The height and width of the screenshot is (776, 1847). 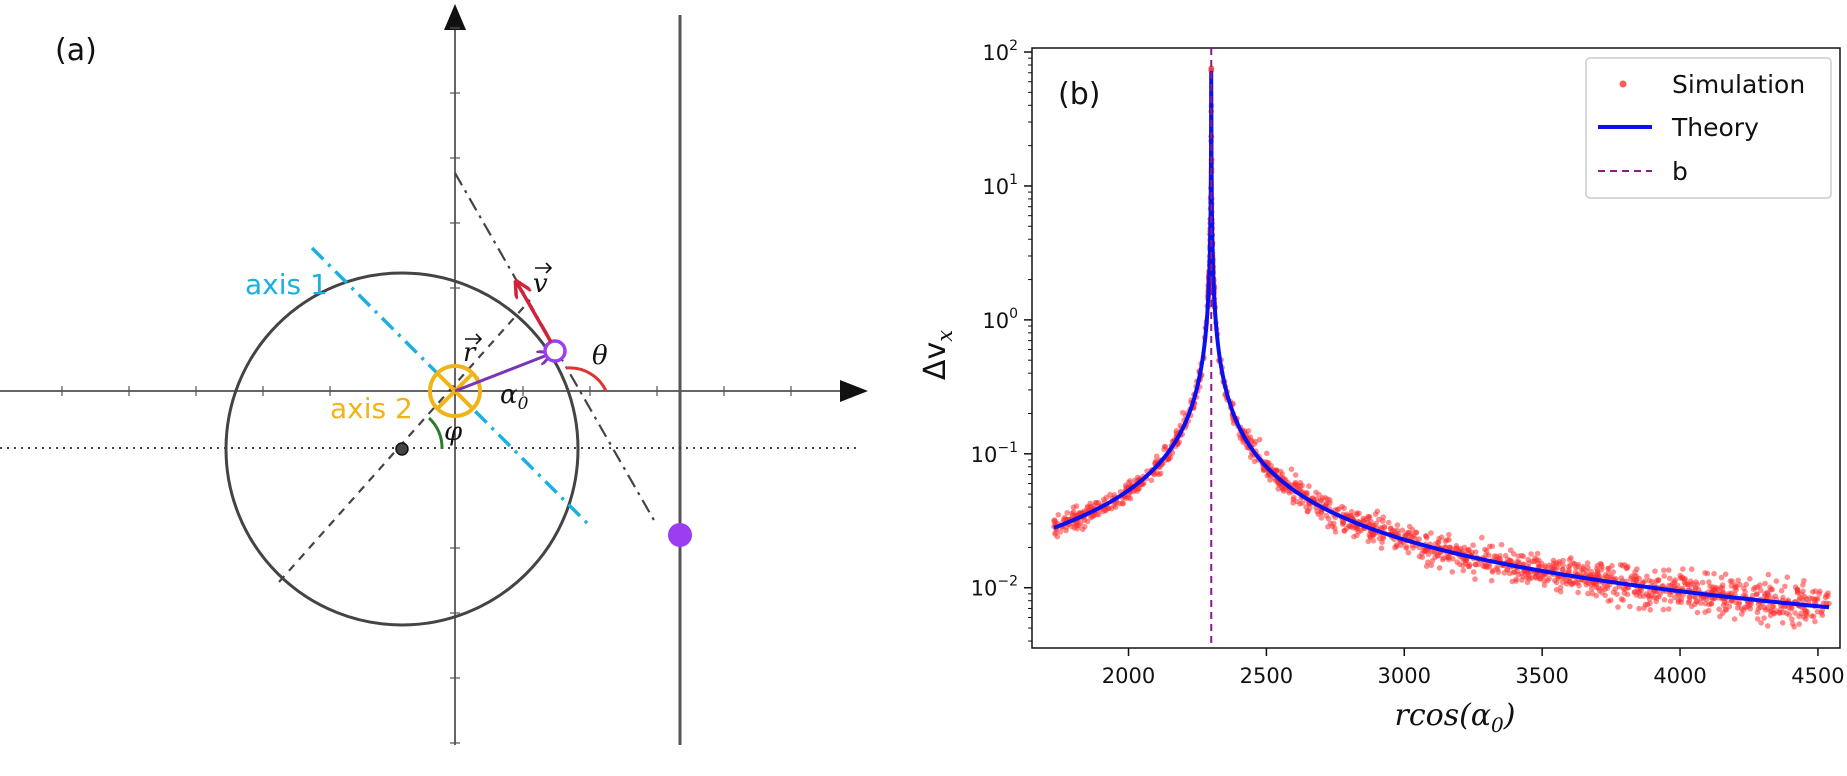 What do you see at coordinates (1817, 676) in the screenshot?
I see `x-tick-label: 4500` at bounding box center [1817, 676].